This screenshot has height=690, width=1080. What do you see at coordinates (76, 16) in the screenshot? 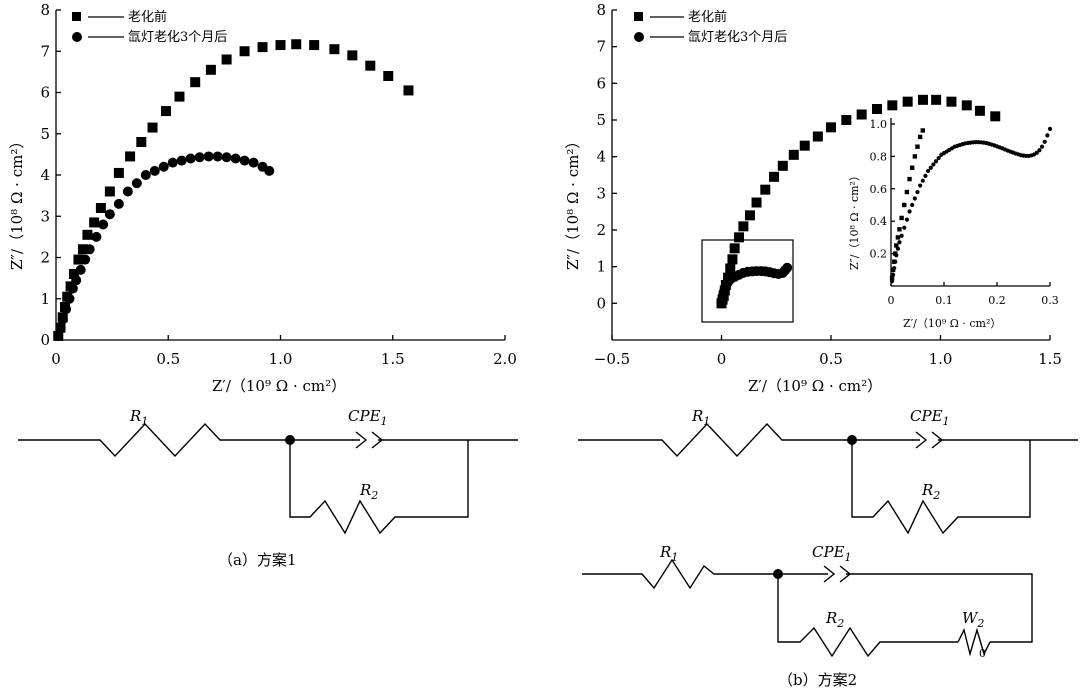
I see `legend-square-marker` at bounding box center [76, 16].